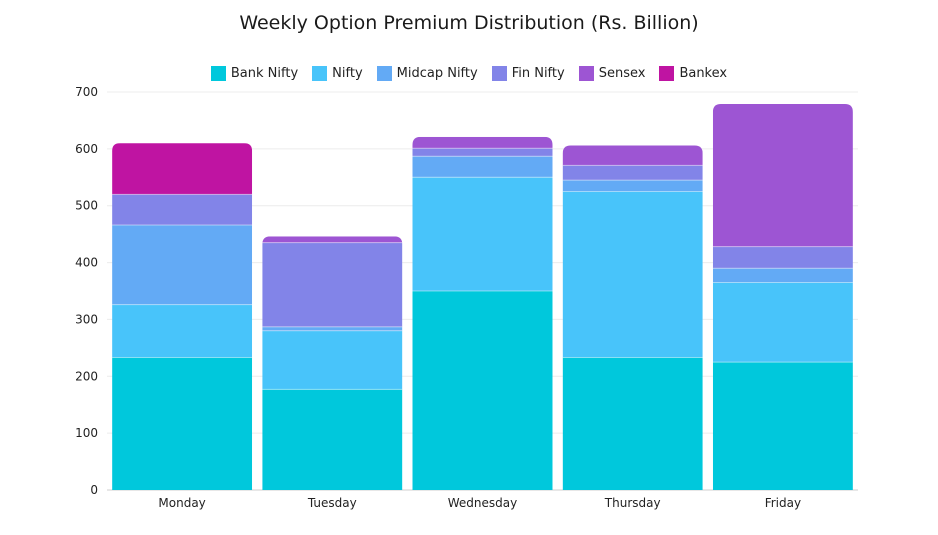  I want to click on x-tick-label: Monday, so click(181, 503).